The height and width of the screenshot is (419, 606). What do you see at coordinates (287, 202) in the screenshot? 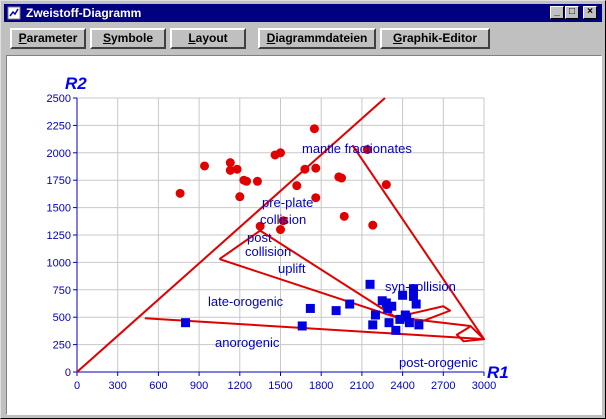
I see `region-label-pre-plate: pre-plate` at bounding box center [287, 202].